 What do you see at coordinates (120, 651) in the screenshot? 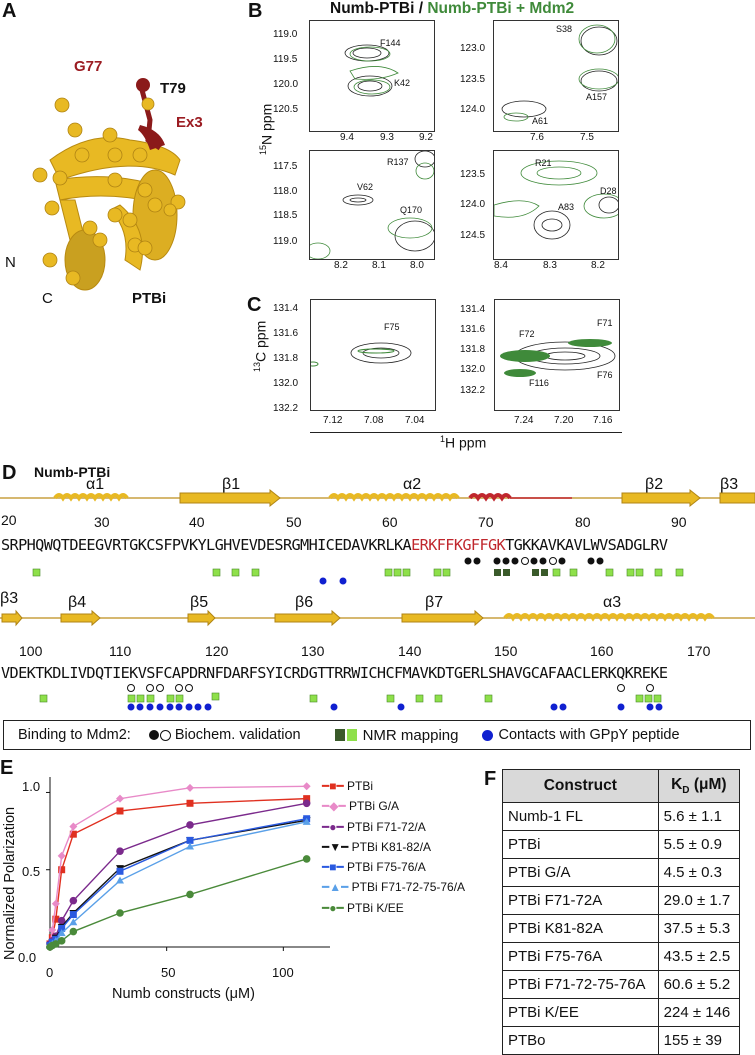
I see `residue-number: 110` at bounding box center [120, 651].